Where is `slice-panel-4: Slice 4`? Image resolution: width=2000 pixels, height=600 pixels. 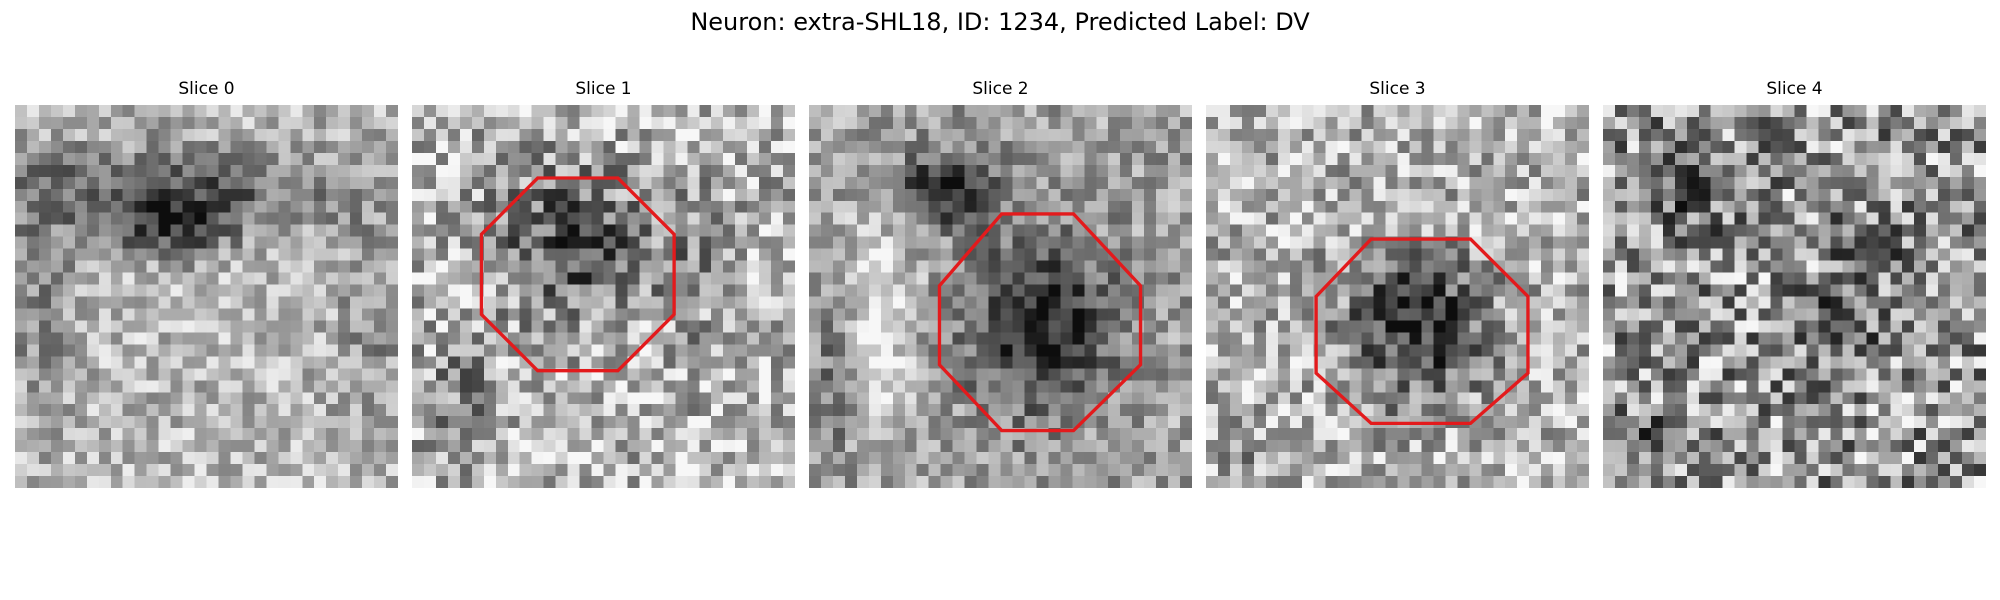 slice-panel-4: Slice 4 is located at coordinates (1794, 283).